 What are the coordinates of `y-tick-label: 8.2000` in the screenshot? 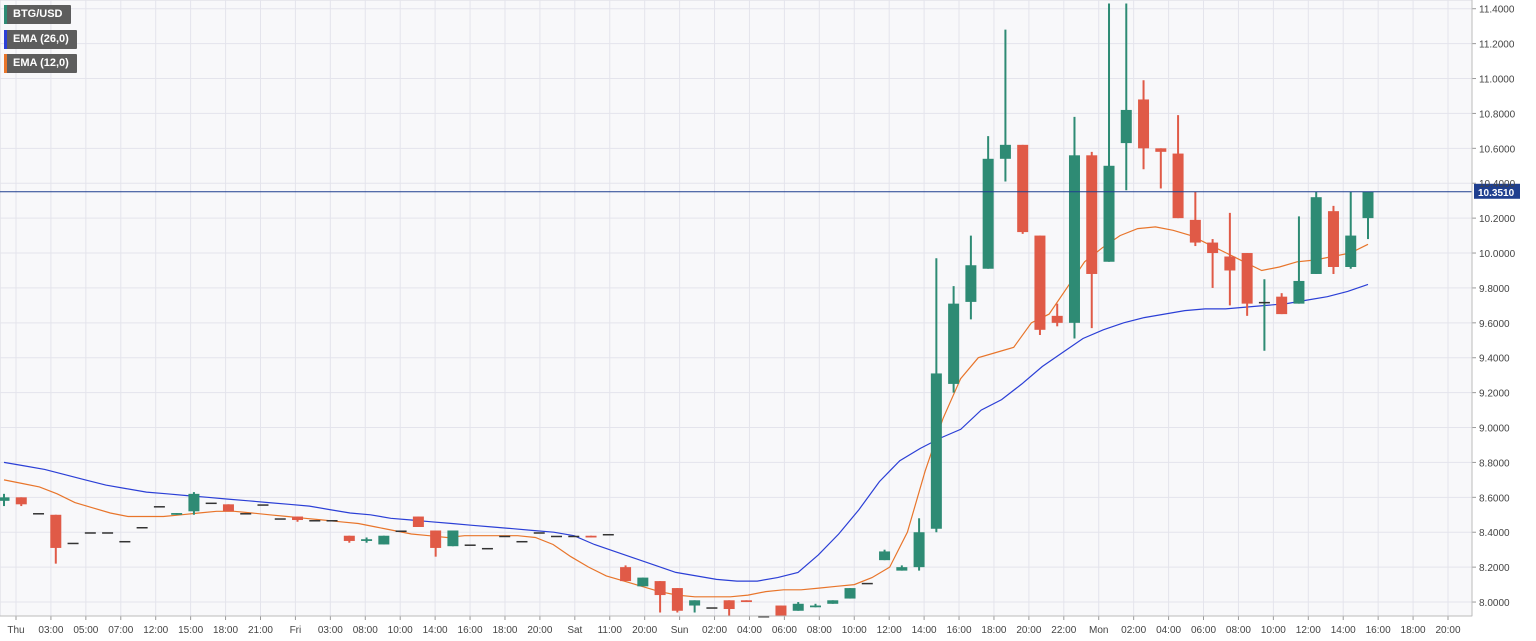 It's located at (1494, 568).